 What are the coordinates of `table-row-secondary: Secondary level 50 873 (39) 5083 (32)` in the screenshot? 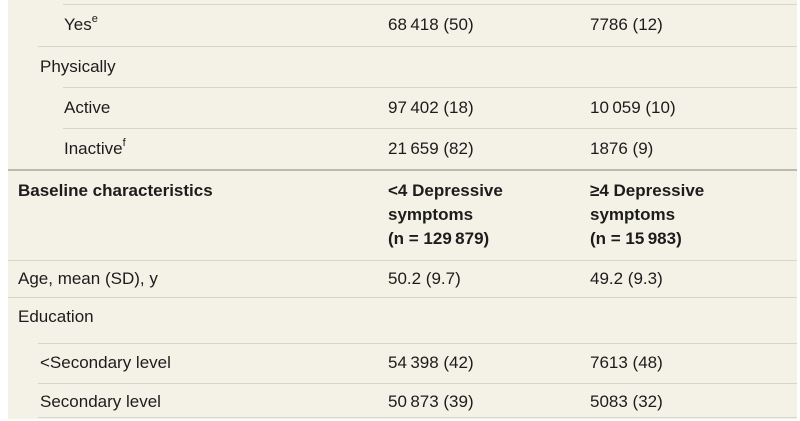 It's located at (402, 402).